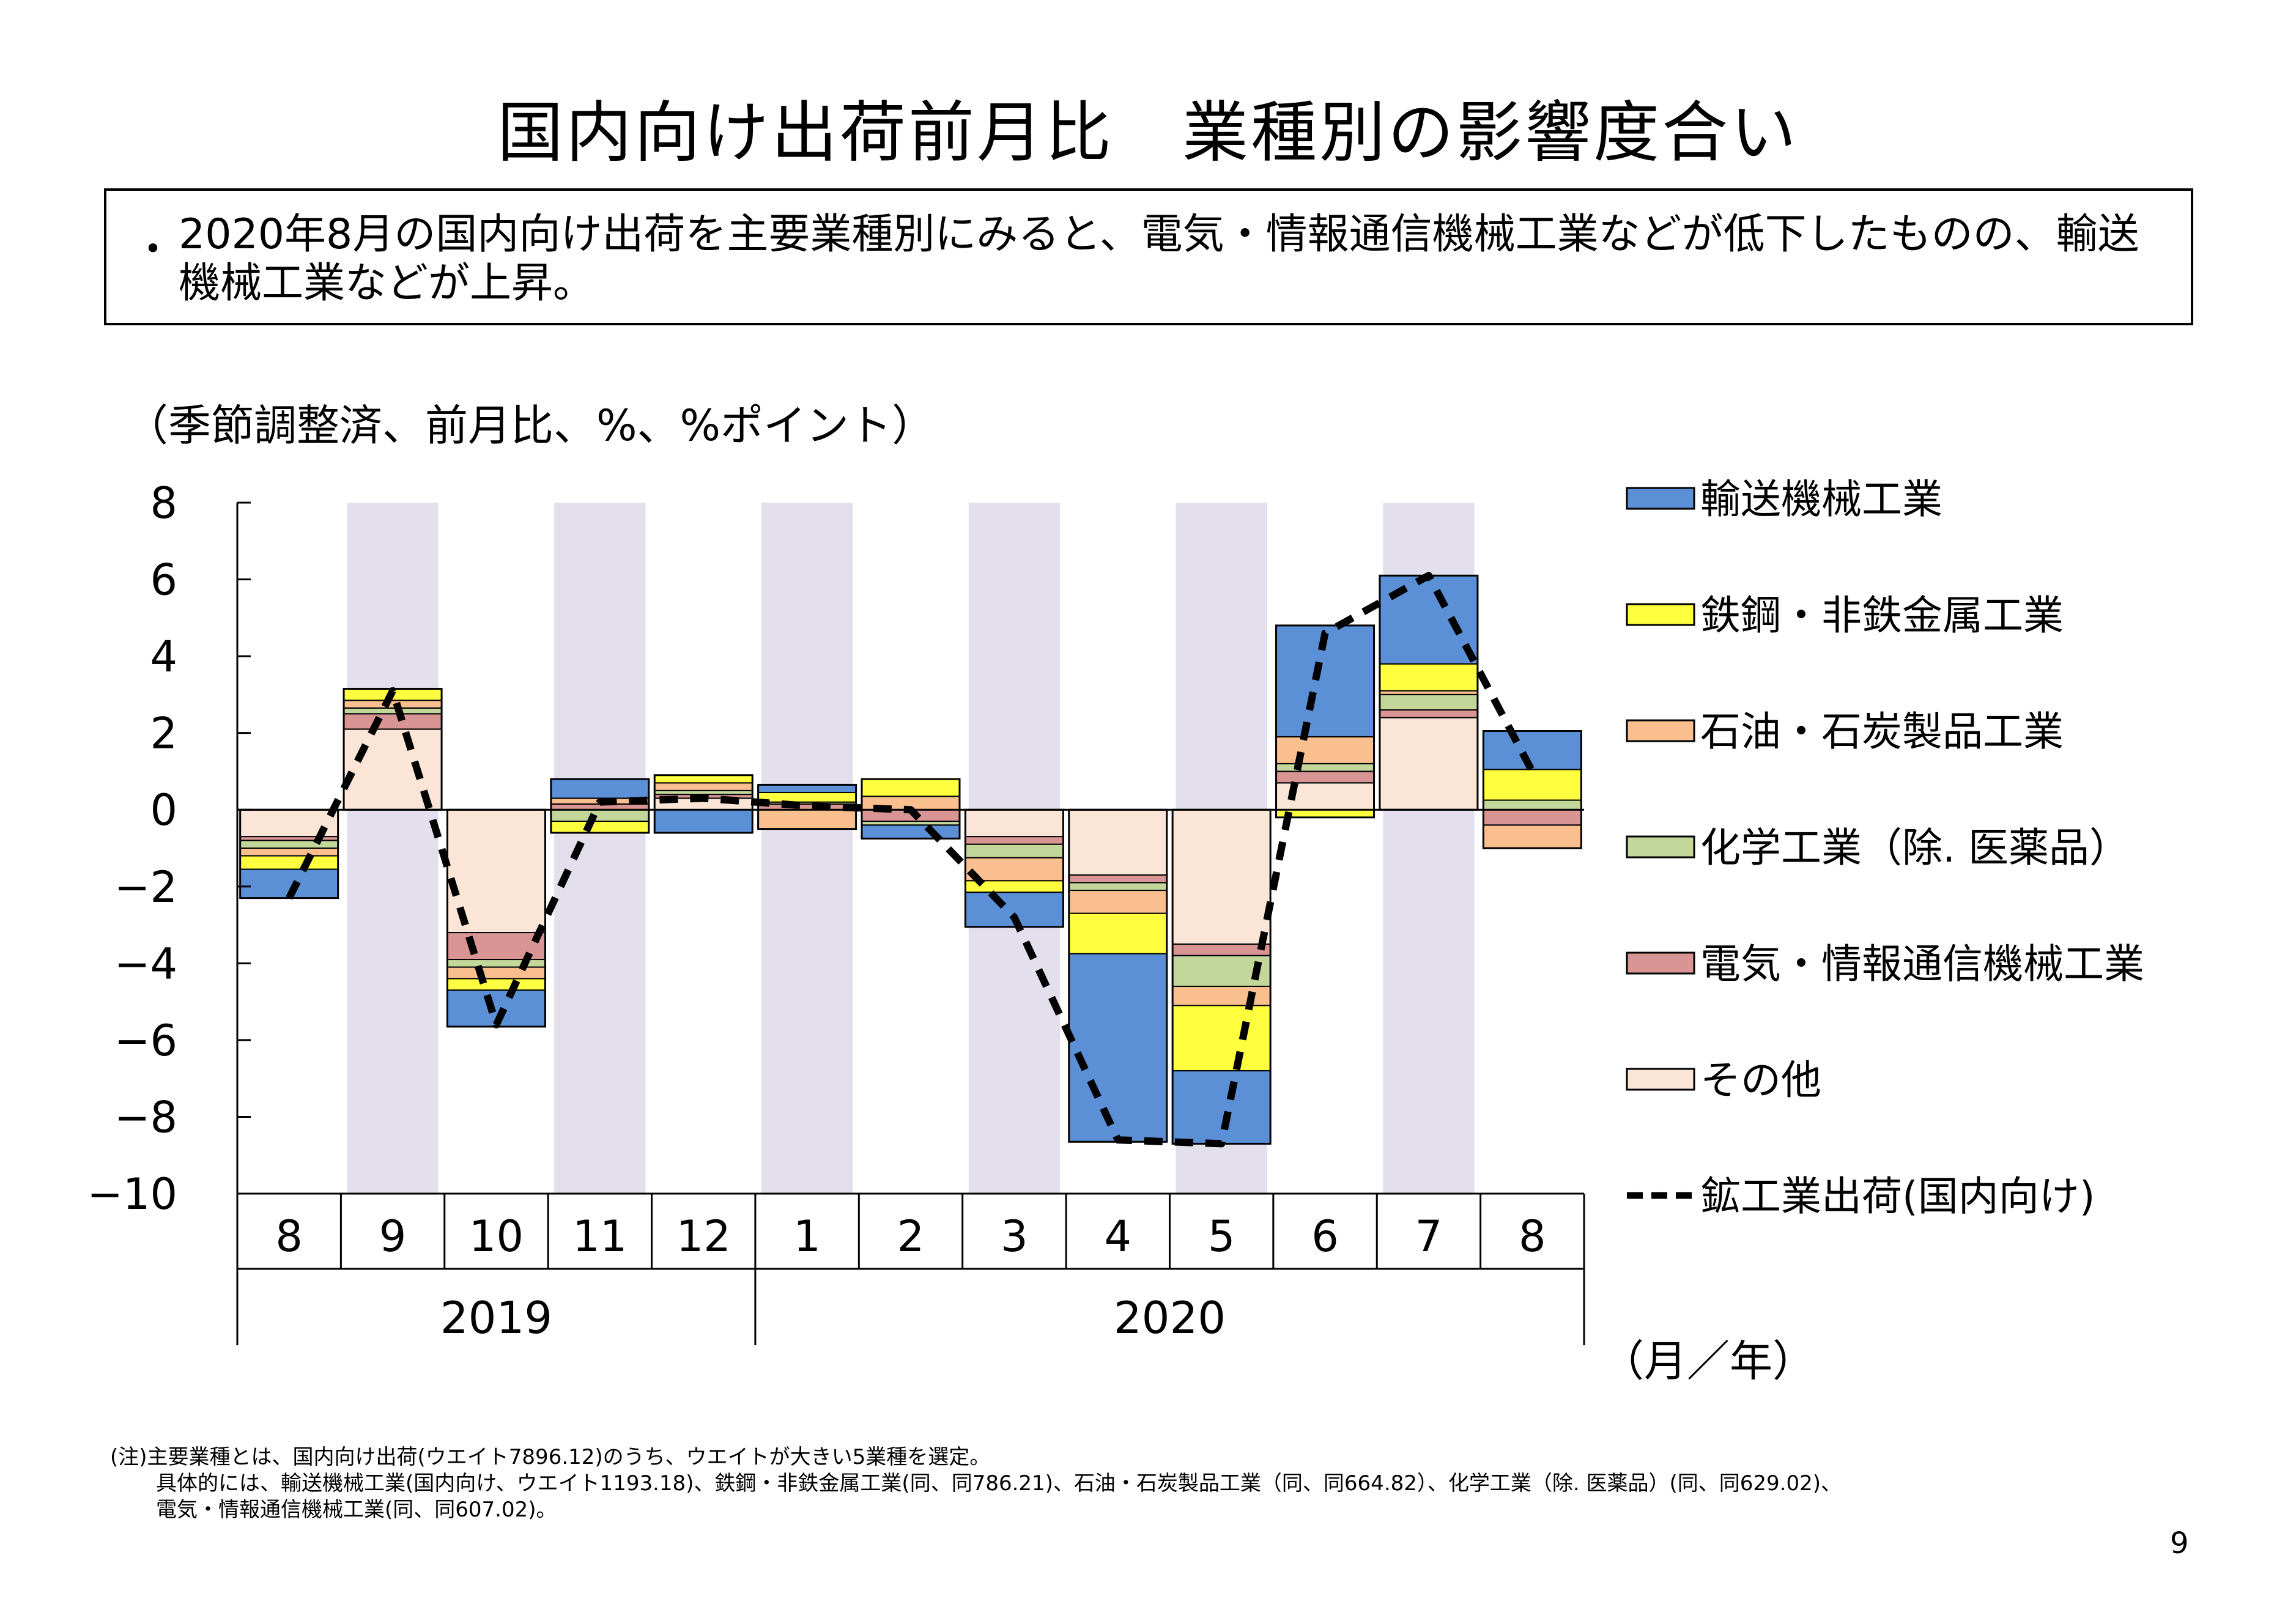 Image resolution: width=2296 pixels, height=1618 pixels. I want to click on y-tick-label: −4, so click(146, 964).